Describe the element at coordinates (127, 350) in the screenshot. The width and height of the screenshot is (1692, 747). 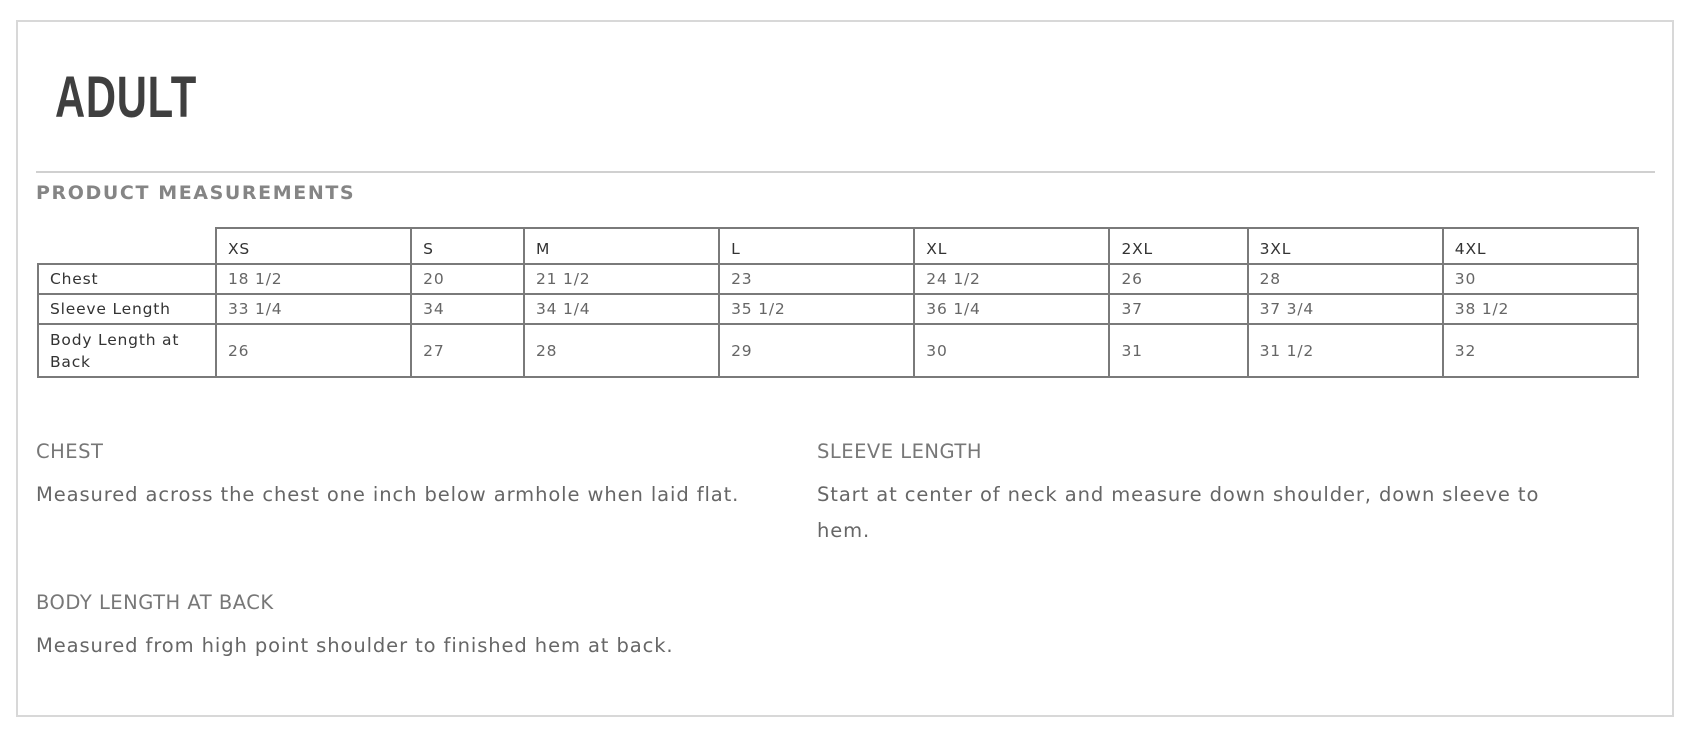
I see `row-label: Body Length at Back` at that location.